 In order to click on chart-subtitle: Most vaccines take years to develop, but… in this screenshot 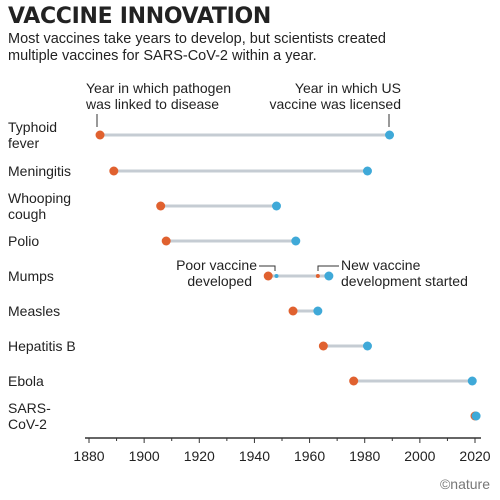, I will do `click(218, 48)`.